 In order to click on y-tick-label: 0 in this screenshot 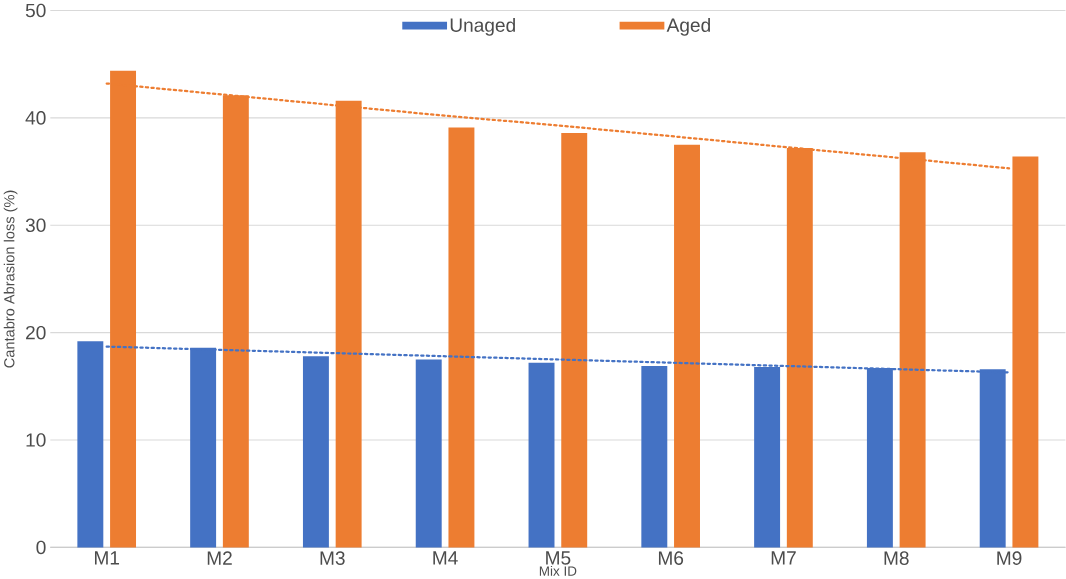, I will do `click(41, 547)`.